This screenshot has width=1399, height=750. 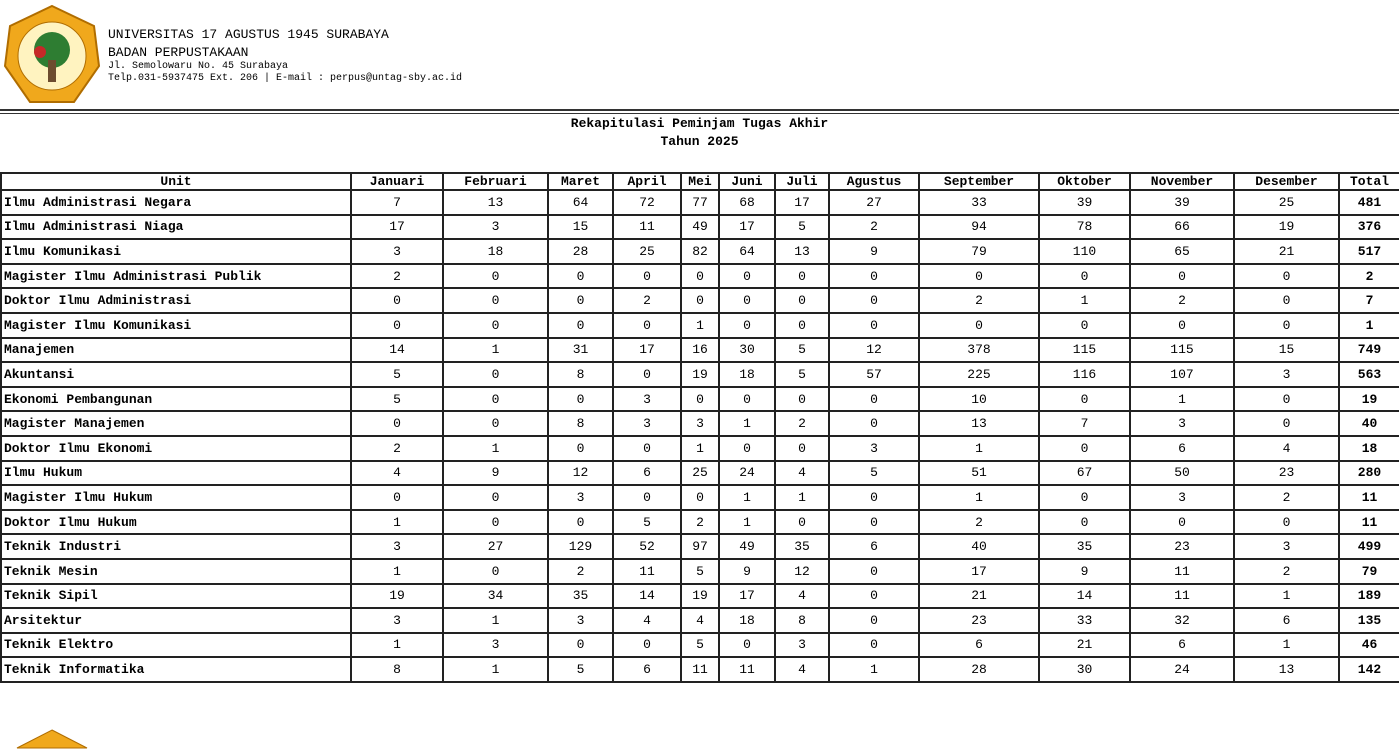 What do you see at coordinates (176, 423) in the screenshot?
I see `unit-cell: Magister Manajemen` at bounding box center [176, 423].